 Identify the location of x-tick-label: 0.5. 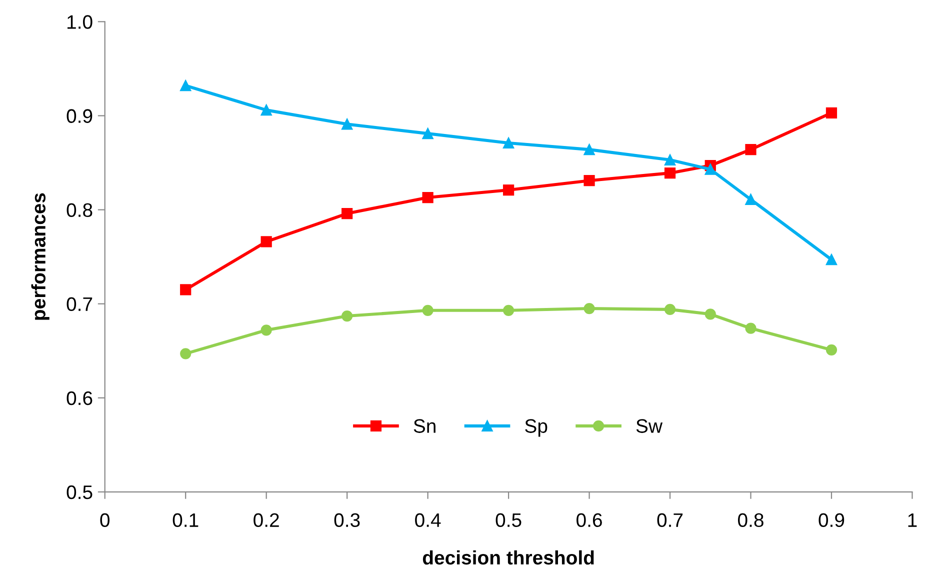
(509, 520).